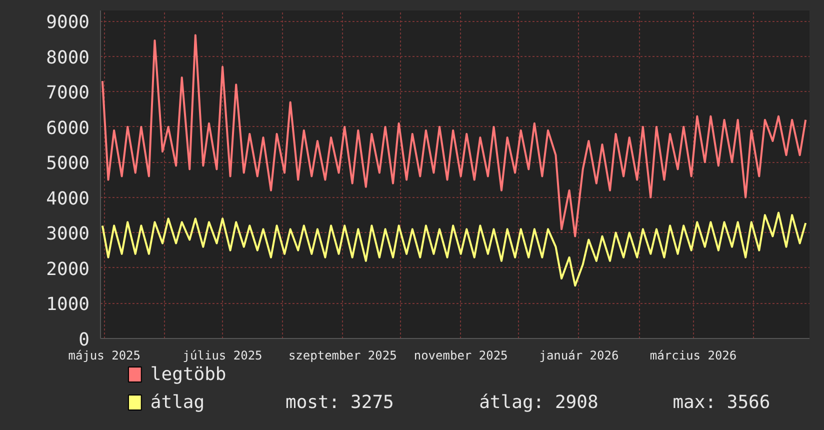  Describe the element at coordinates (84, 340) in the screenshot. I see `y-tick-label: 0` at that location.